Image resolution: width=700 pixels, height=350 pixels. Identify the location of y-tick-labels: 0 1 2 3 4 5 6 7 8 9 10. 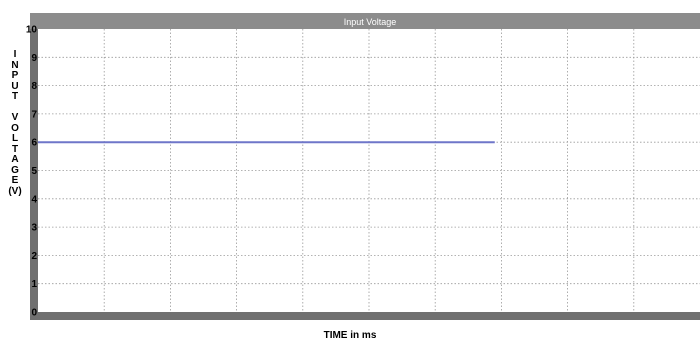
(32, 172).